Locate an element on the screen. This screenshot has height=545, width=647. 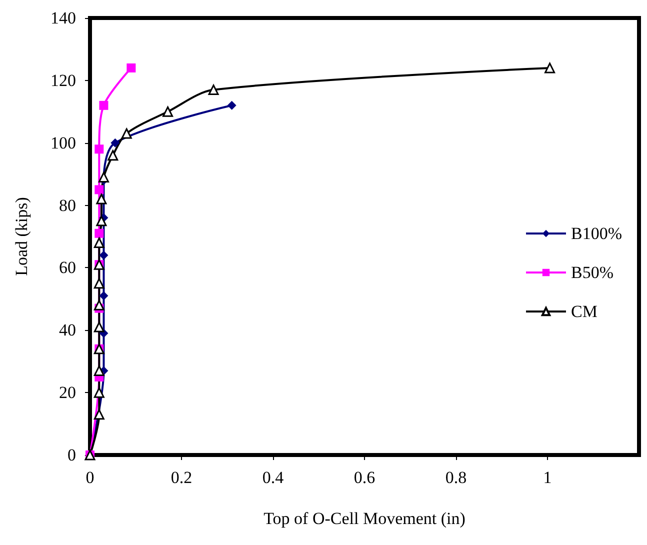
x-tick-label: 1 is located at coordinates (547, 477).